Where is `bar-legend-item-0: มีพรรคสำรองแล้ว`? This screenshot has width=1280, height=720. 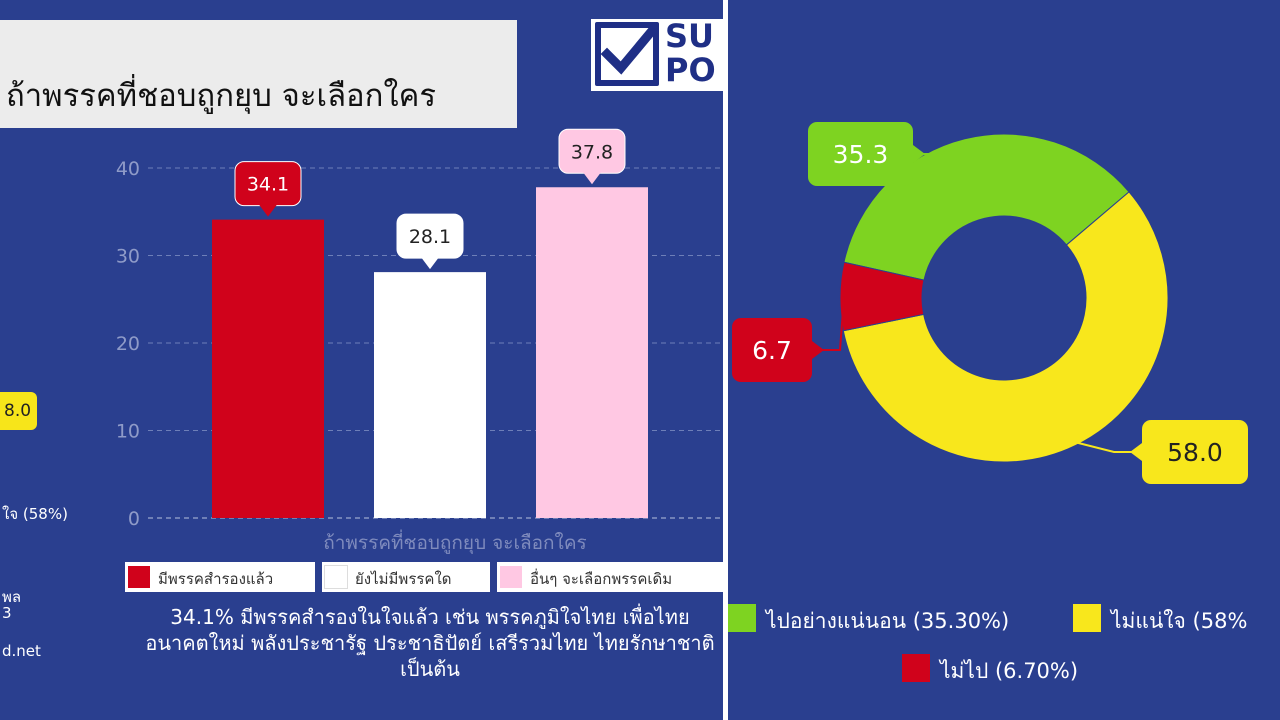 bar-legend-item-0: มีพรรคสำรองแล้ว is located at coordinates (220, 577).